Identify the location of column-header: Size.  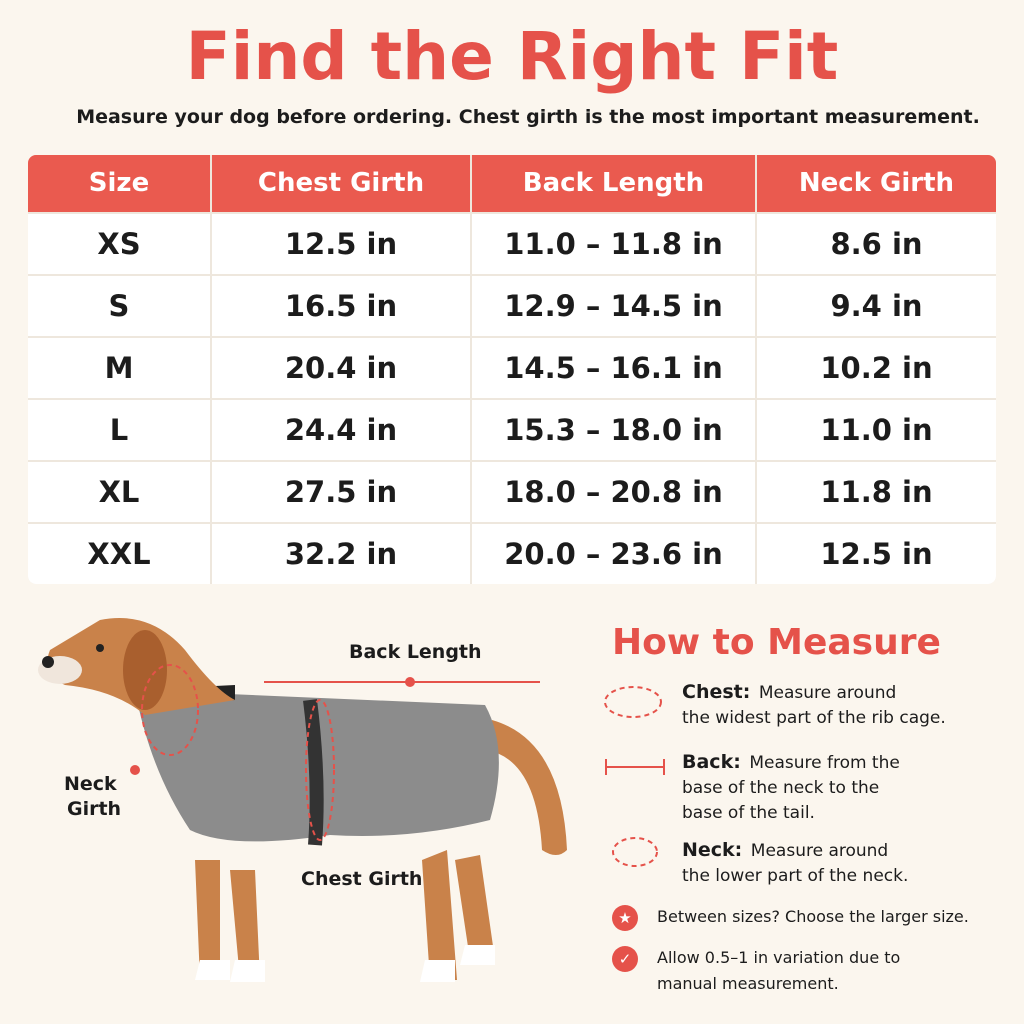
(119, 183).